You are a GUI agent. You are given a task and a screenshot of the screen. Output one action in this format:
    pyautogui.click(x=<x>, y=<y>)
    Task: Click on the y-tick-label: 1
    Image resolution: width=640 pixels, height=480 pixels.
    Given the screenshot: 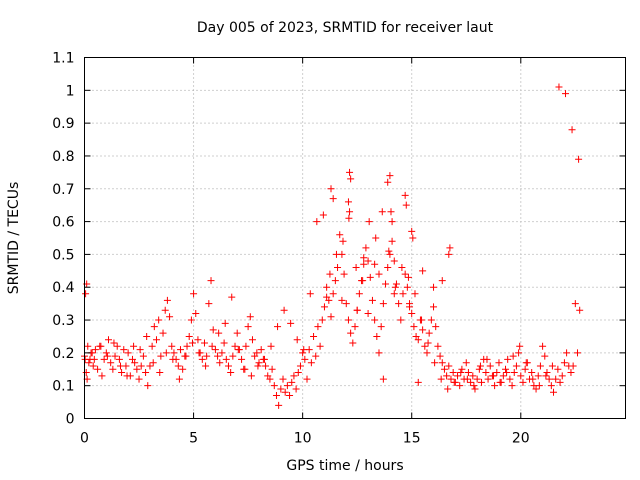 What is the action you would take?
    pyautogui.click(x=70, y=91)
    